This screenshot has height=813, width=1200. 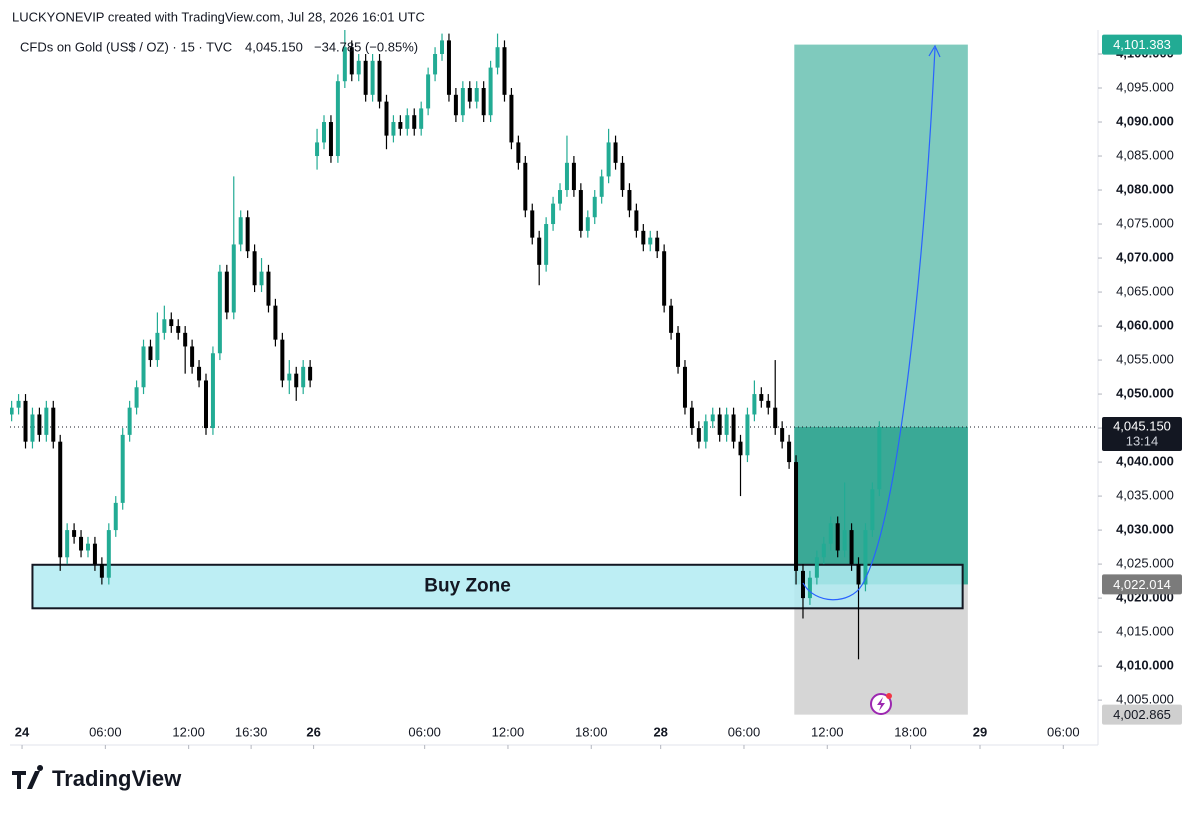 What do you see at coordinates (1145, 120) in the screenshot?
I see `y-tick-label: 4,090.000` at bounding box center [1145, 120].